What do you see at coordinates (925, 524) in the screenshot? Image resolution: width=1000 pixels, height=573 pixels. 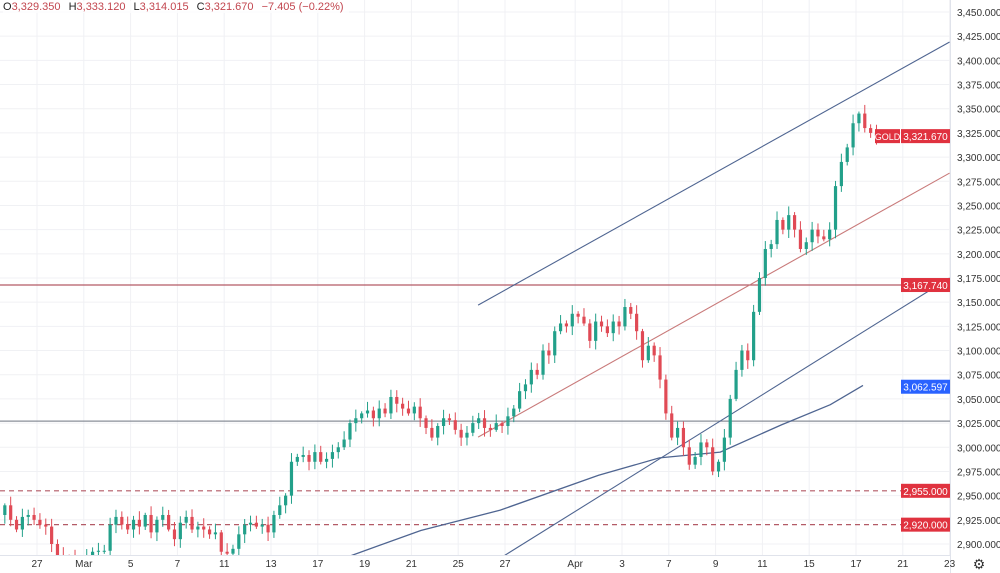 I see `level-2920-badge: 2,920.000` at bounding box center [925, 524].